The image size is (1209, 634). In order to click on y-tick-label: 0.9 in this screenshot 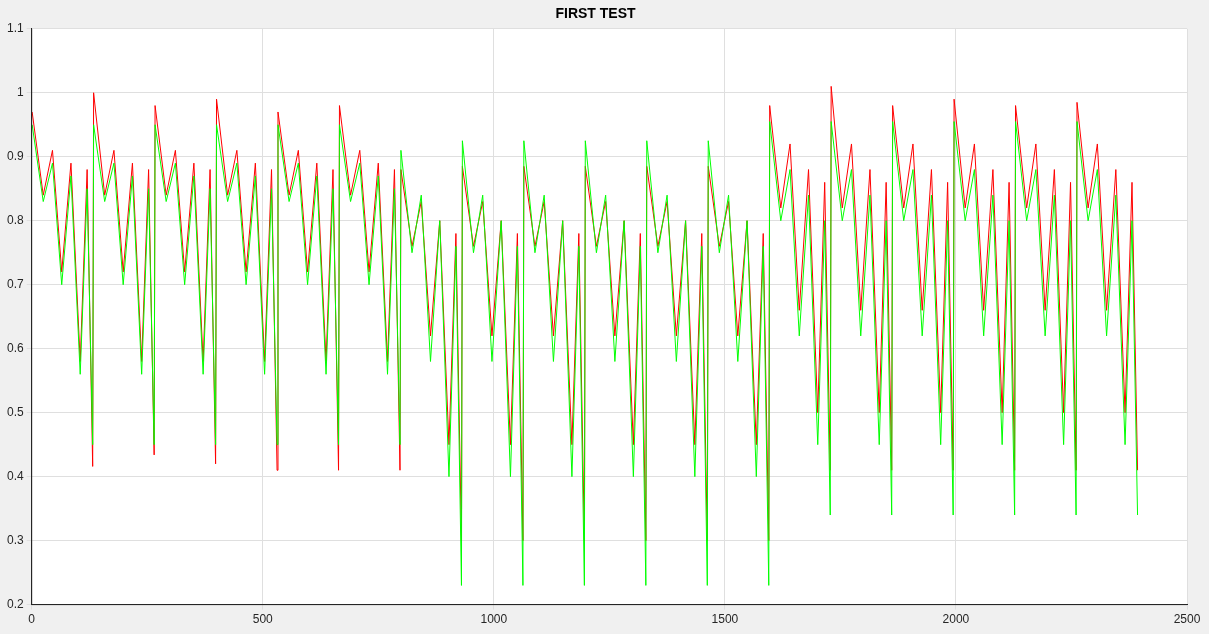, I will do `click(15, 156)`.